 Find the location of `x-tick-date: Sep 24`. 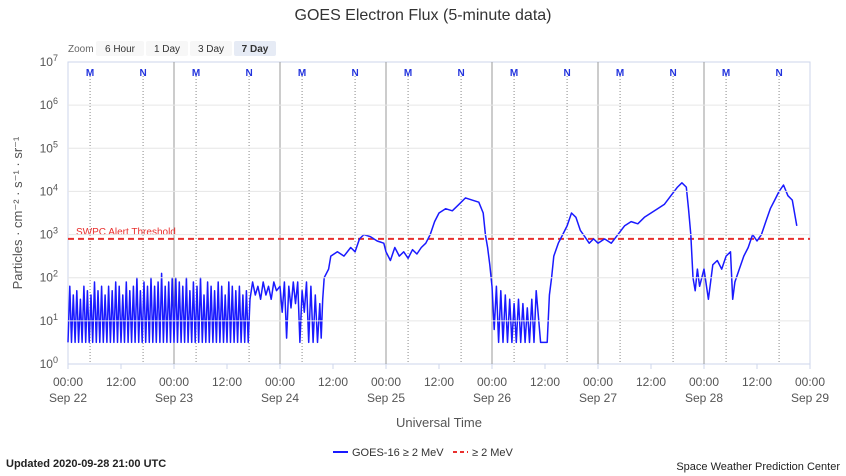

x-tick-date: Sep 24 is located at coordinates (280, 398).